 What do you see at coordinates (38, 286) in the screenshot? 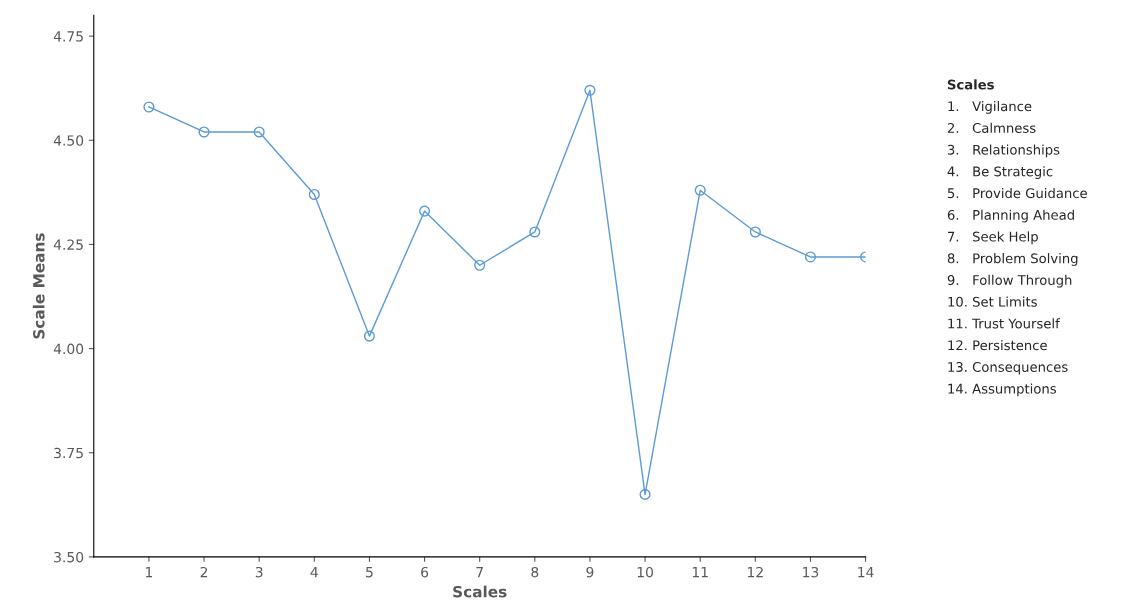
I see `y-axis-title: Scale Means` at bounding box center [38, 286].